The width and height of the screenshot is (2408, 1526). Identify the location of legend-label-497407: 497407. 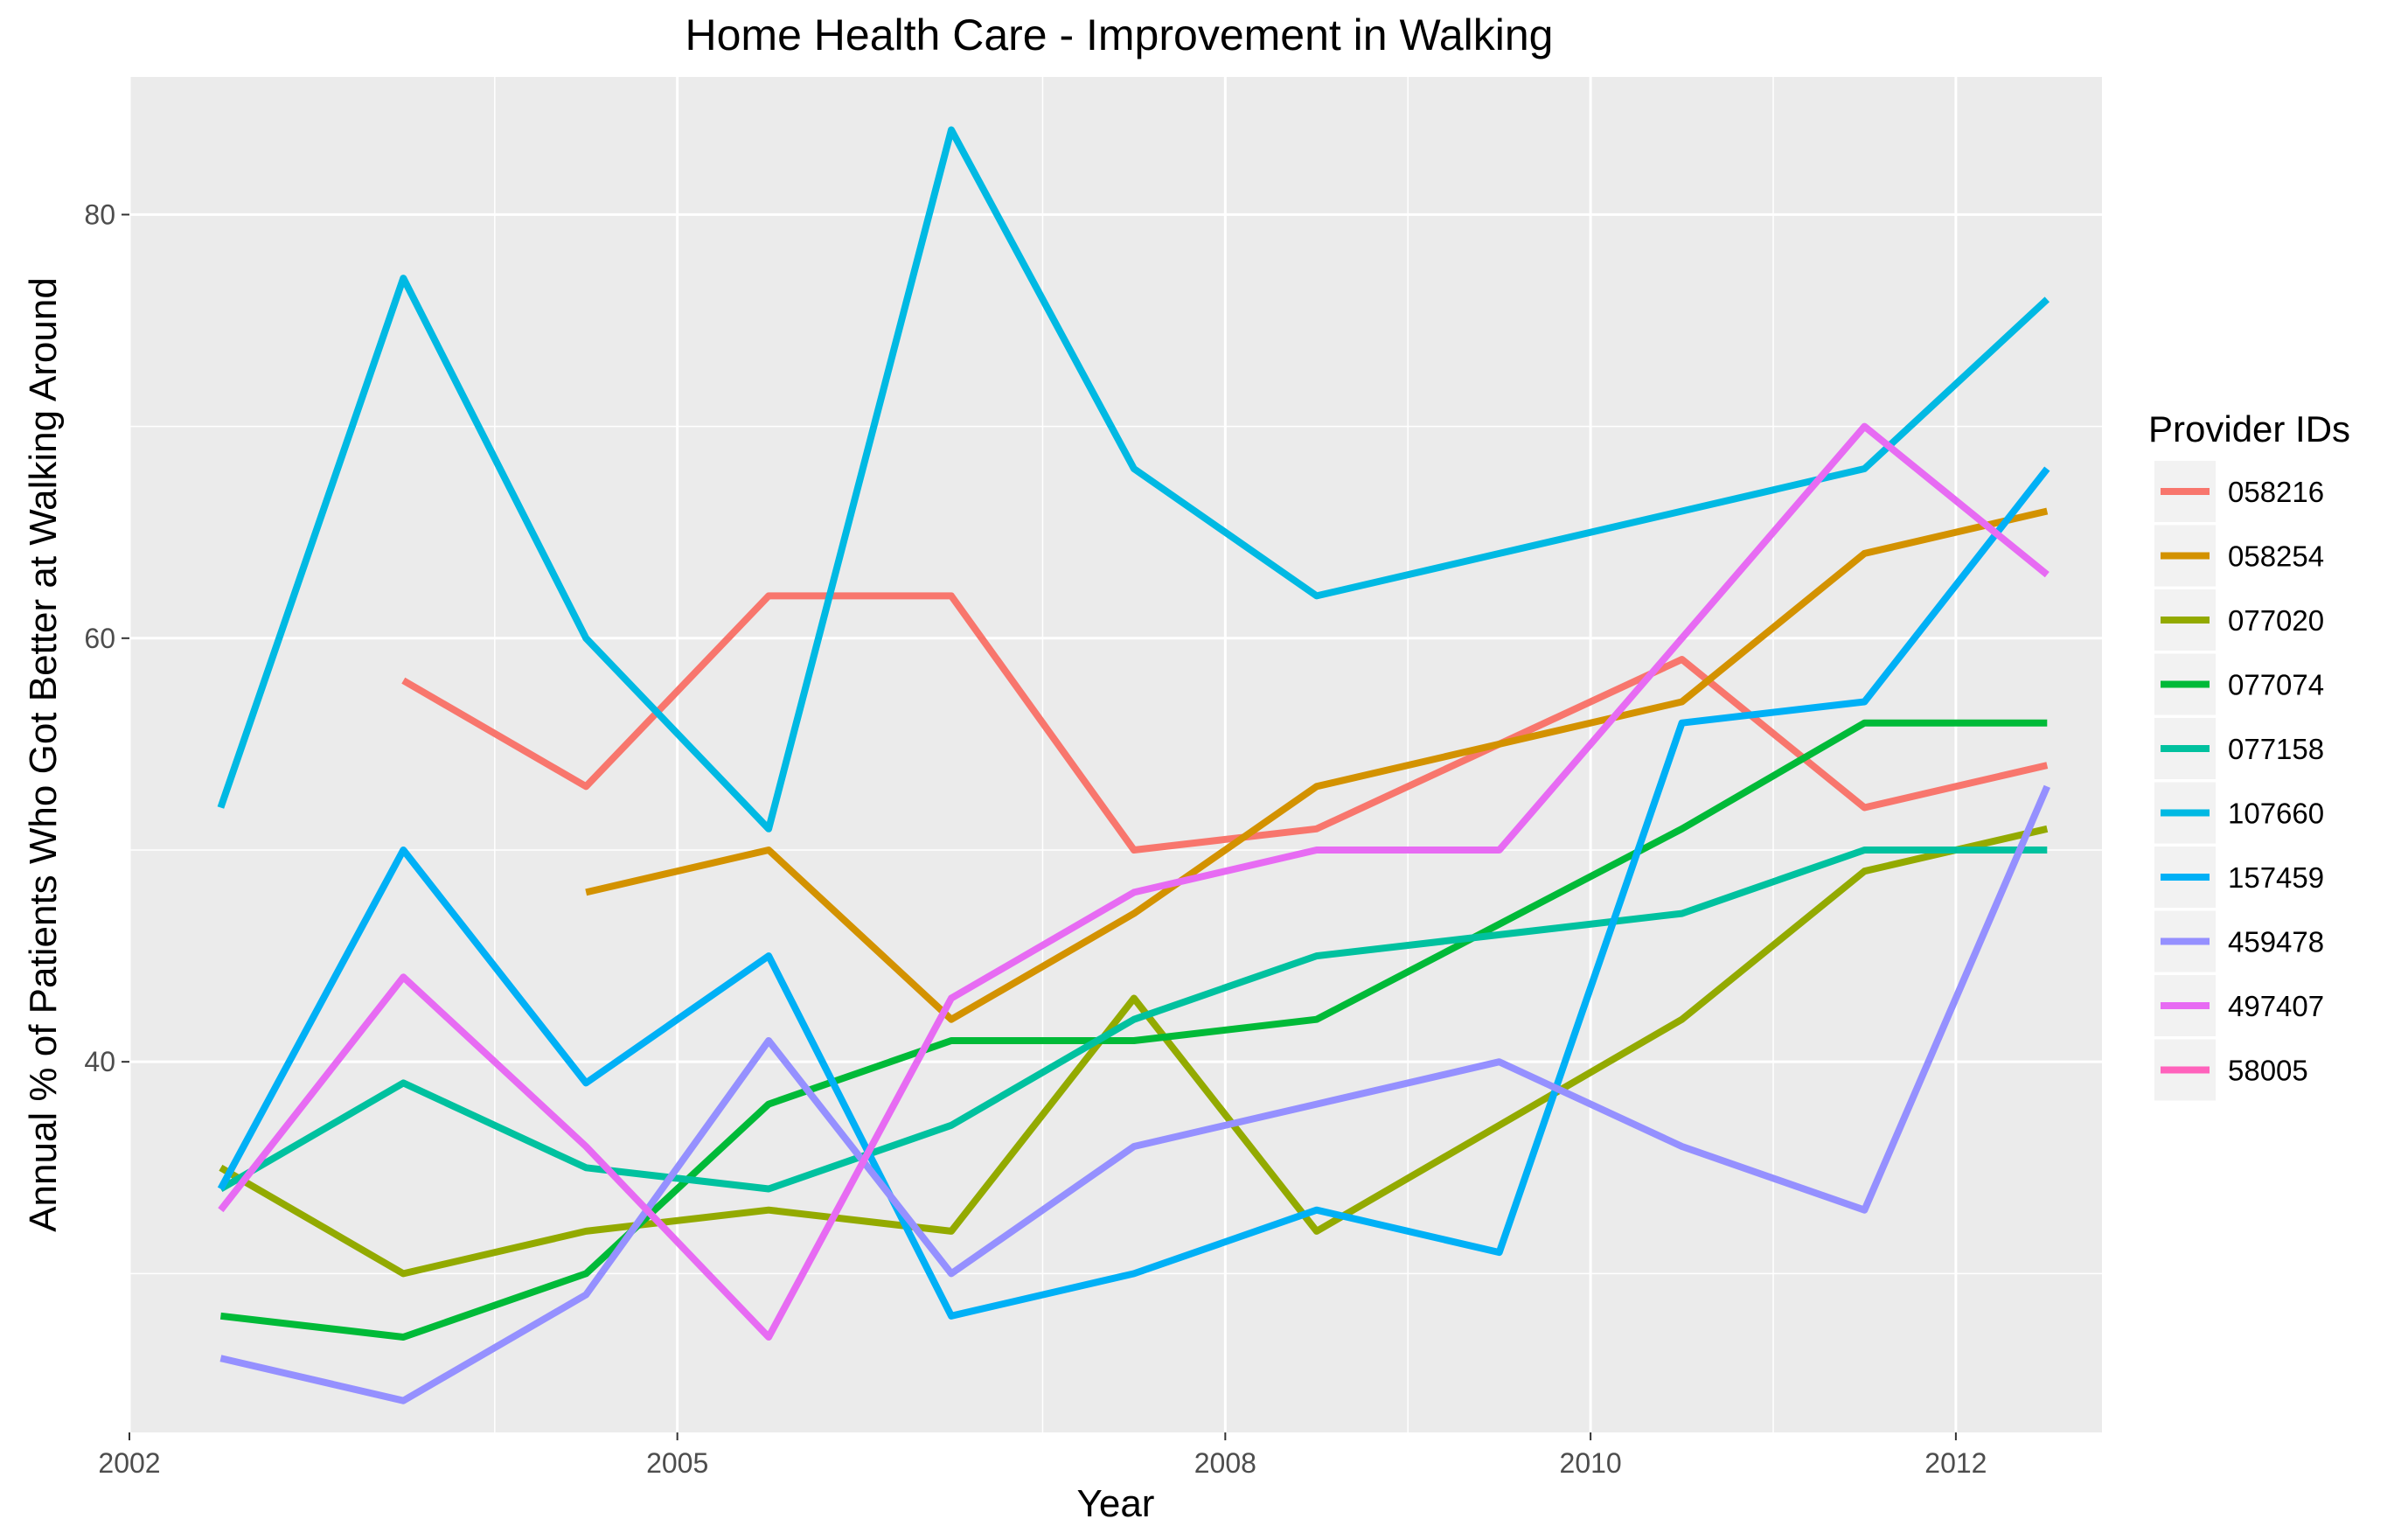
(2276, 1006).